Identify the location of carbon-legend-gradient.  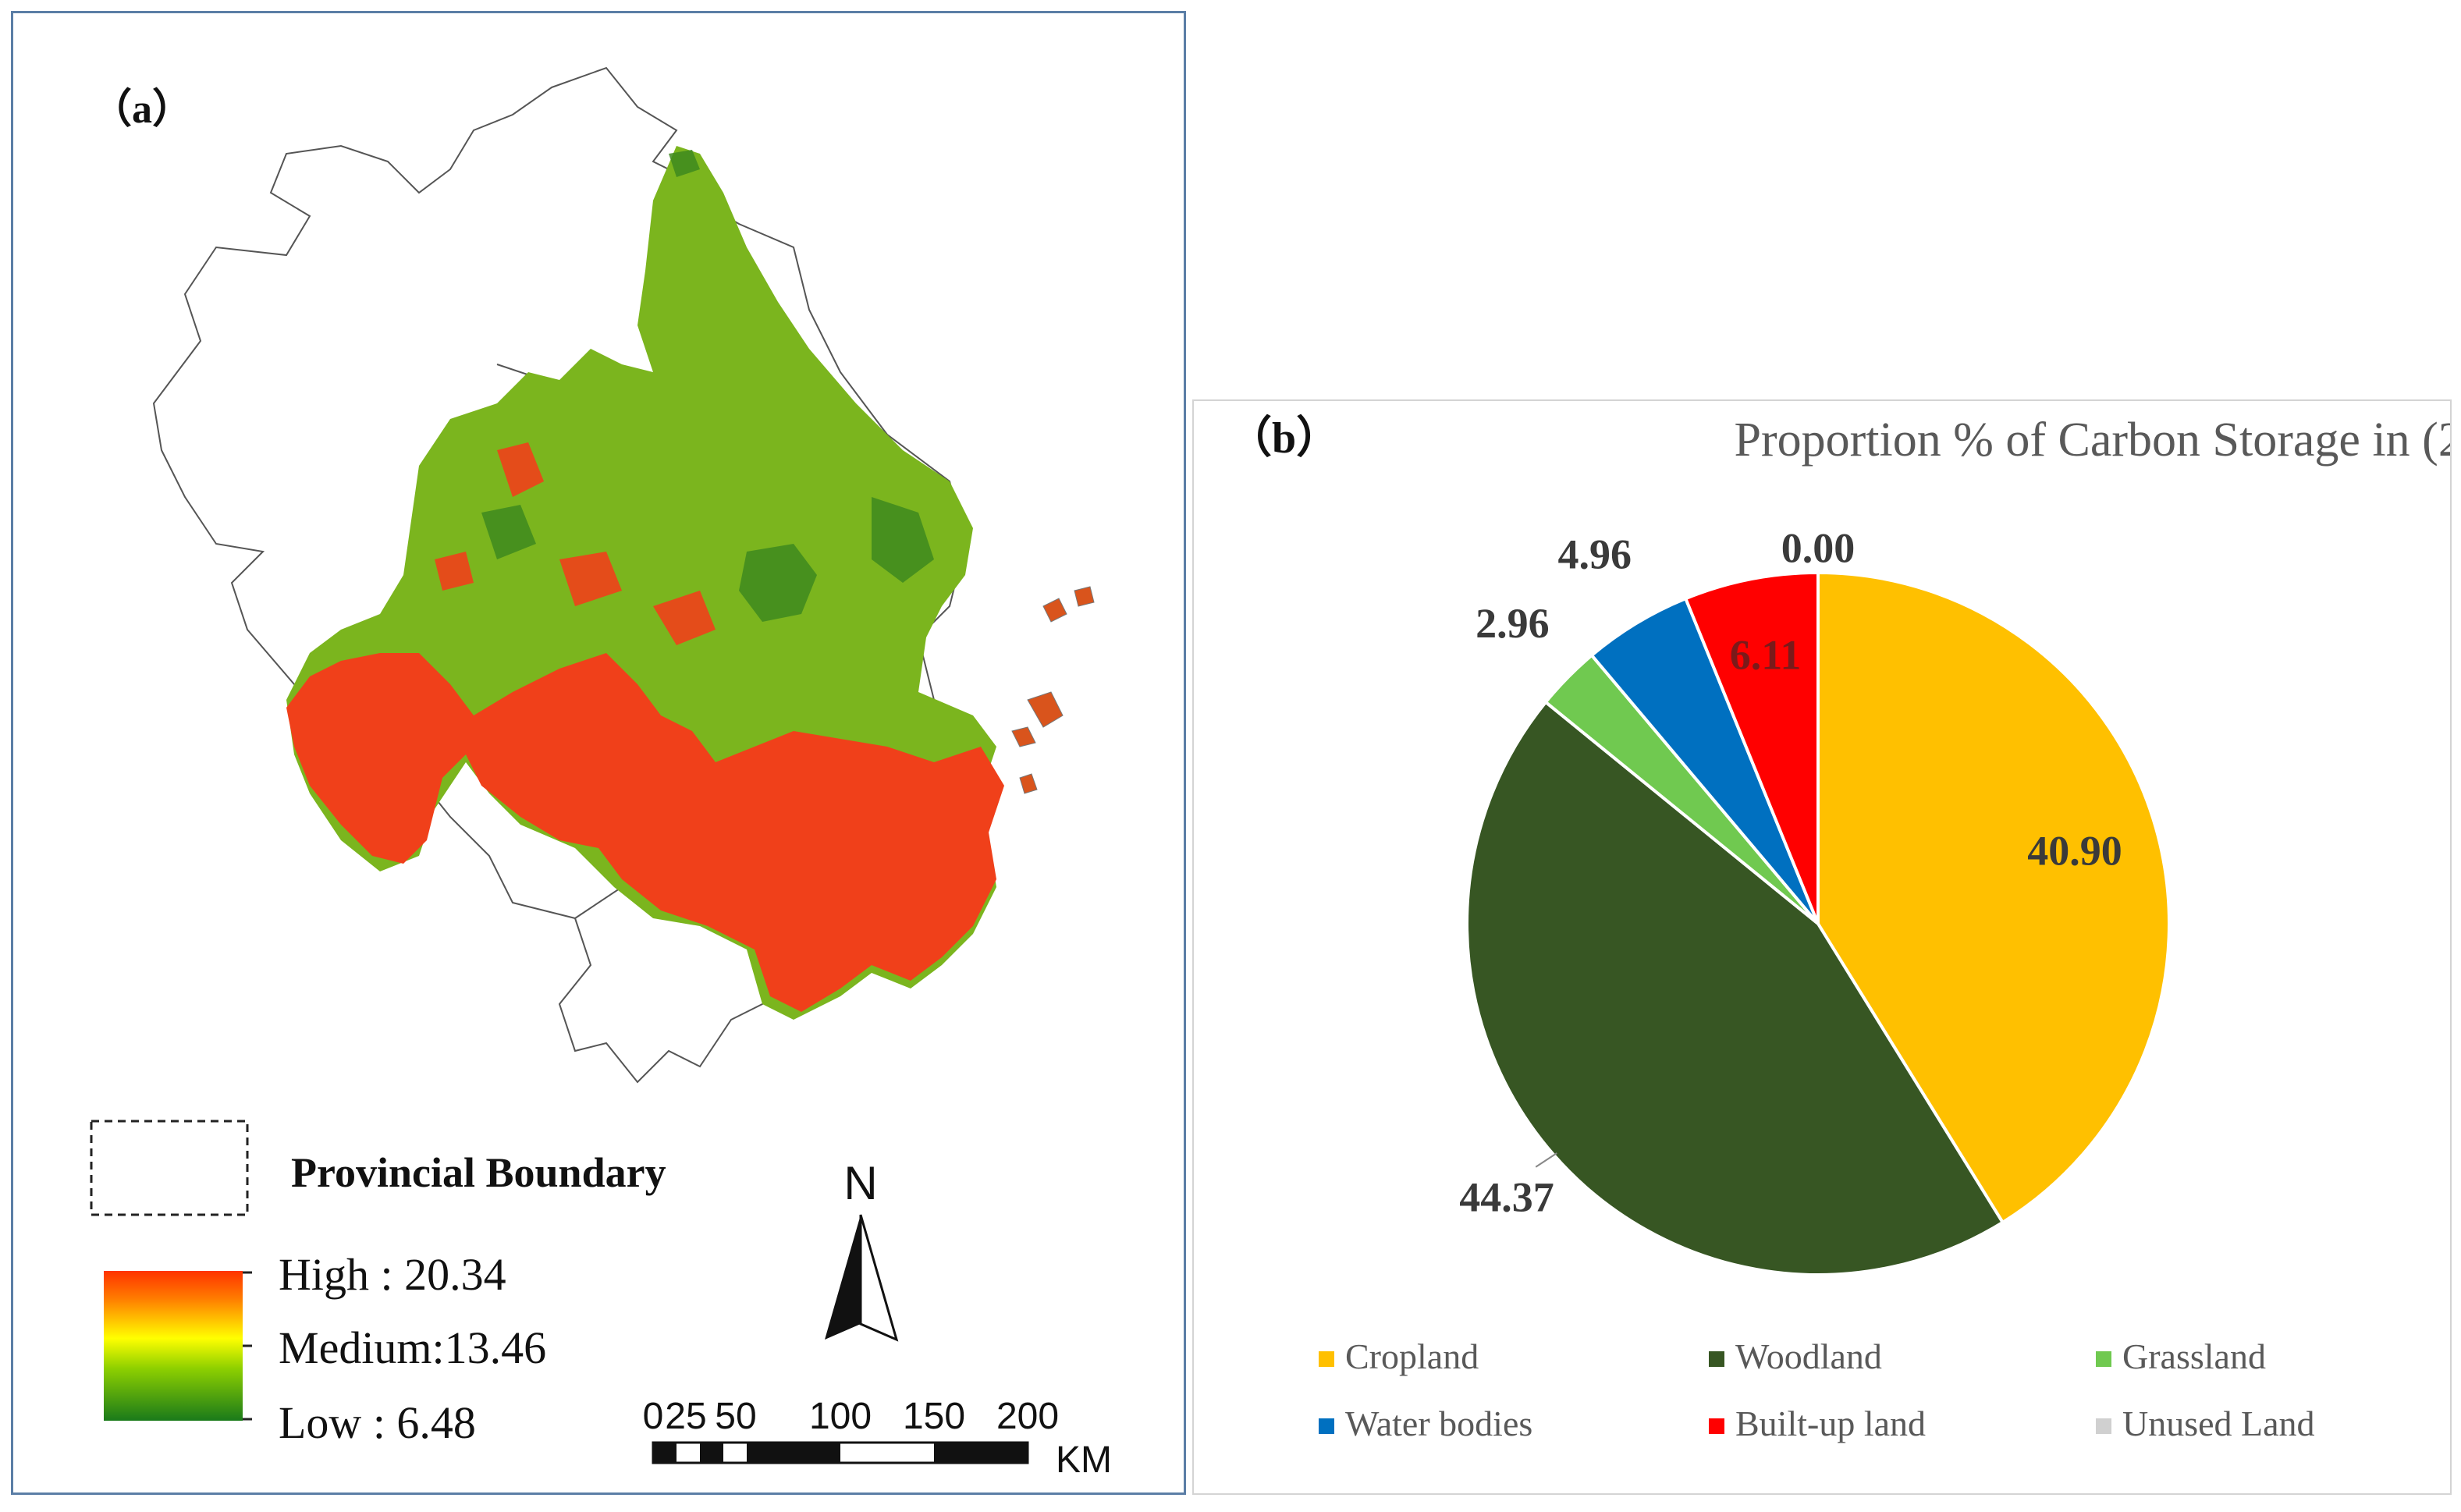
(173, 1346).